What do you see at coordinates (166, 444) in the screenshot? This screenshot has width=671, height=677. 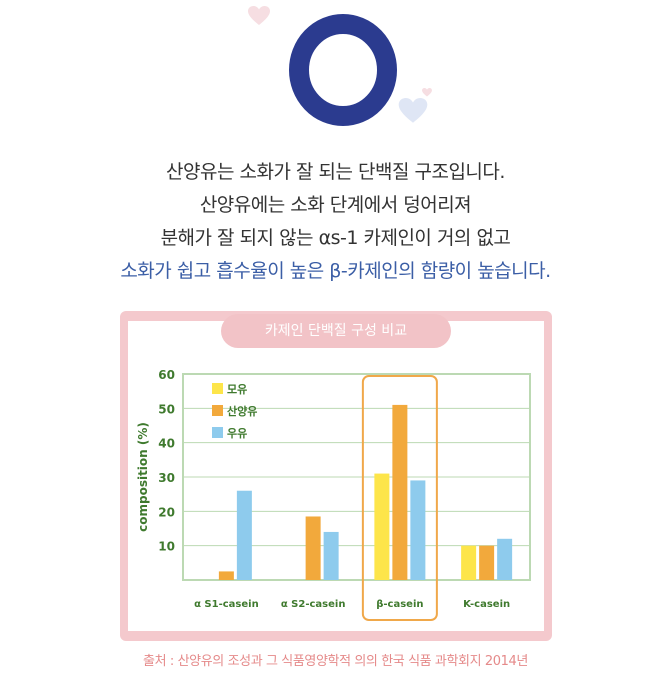 I see `y-tick-label: 40` at bounding box center [166, 444].